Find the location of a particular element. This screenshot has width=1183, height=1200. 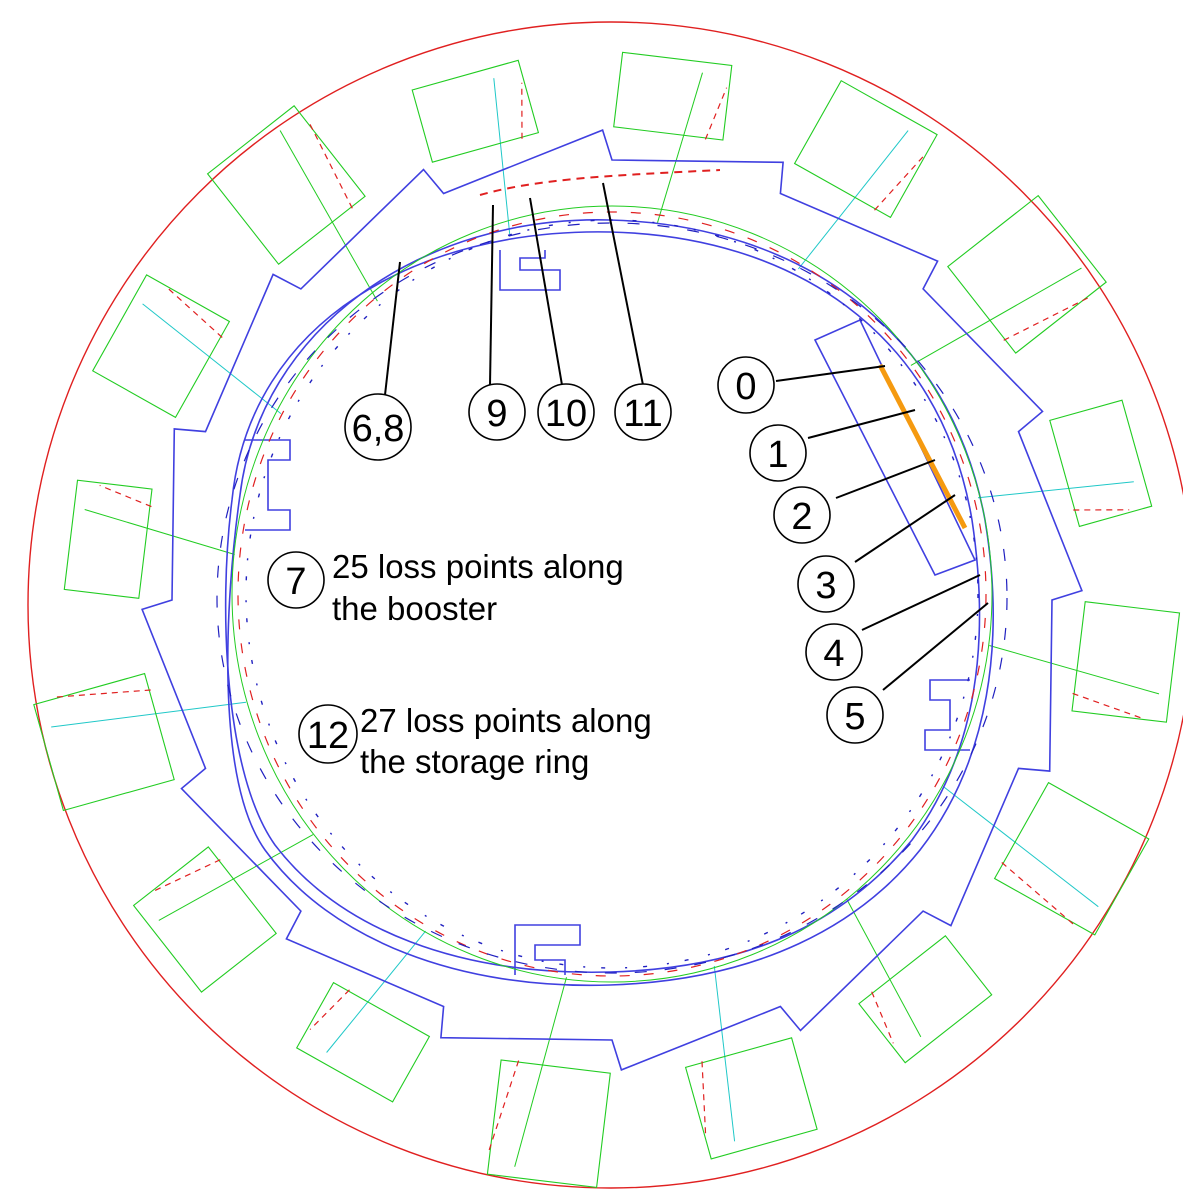

marker-12-label: 12 is located at coordinates (328, 736).